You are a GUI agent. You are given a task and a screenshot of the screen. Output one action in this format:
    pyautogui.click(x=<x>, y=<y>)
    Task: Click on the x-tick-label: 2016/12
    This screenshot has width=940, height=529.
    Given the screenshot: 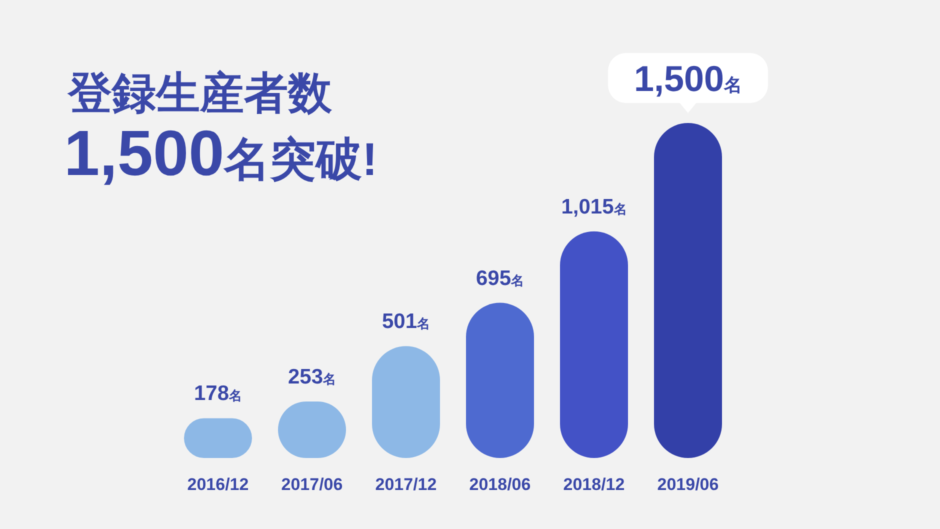 What is the action you would take?
    pyautogui.click(x=218, y=484)
    